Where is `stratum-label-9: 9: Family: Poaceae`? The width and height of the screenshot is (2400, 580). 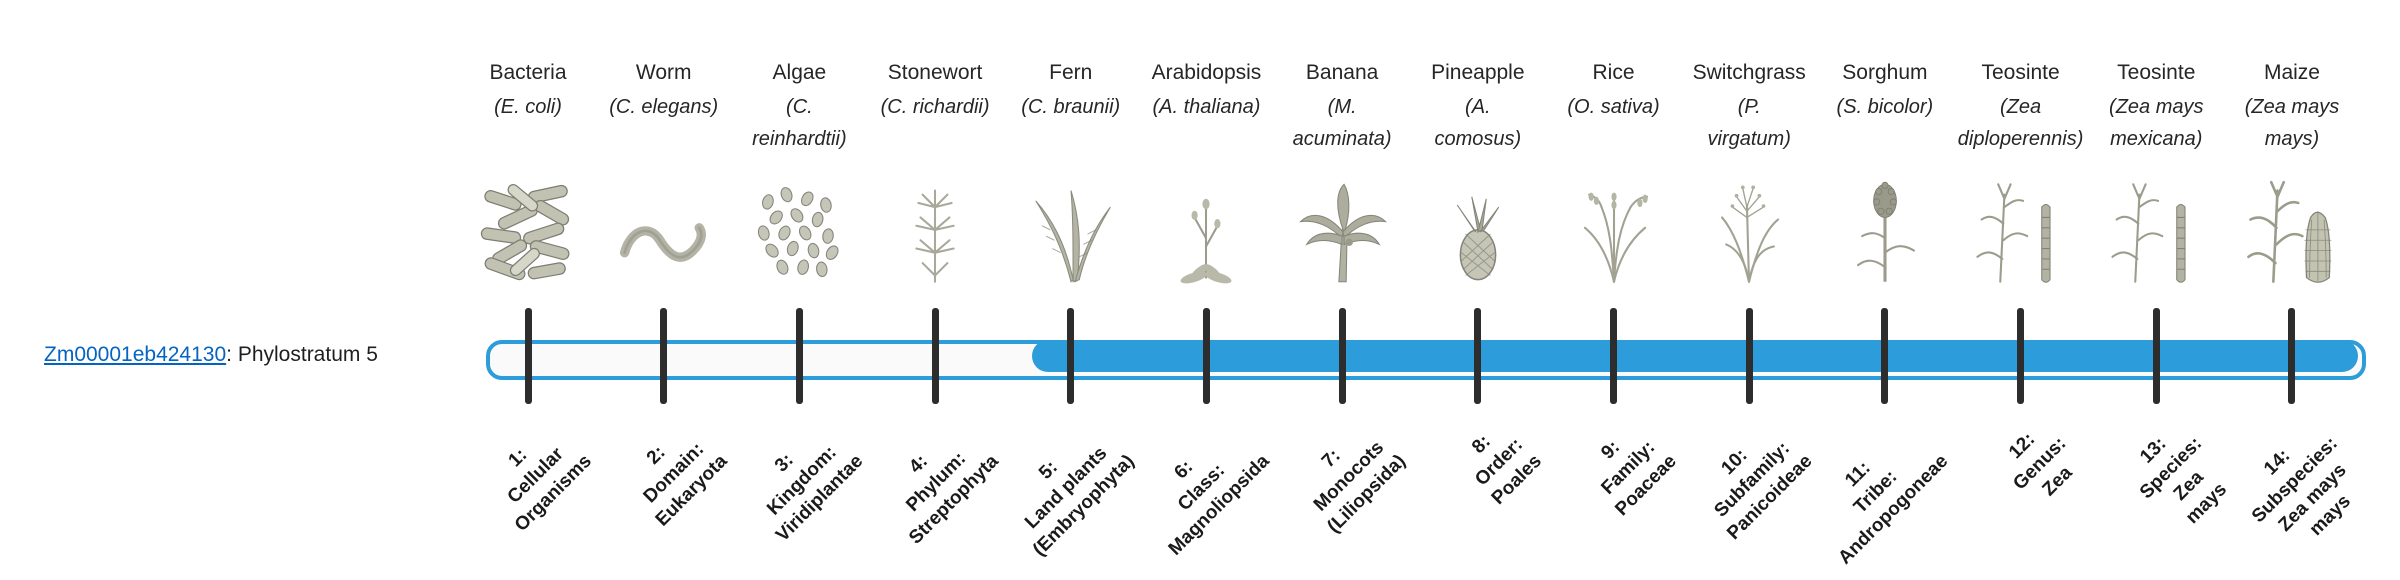
stratum-label-9: 9: Family: Poaceae is located at coordinates (1639, 478).